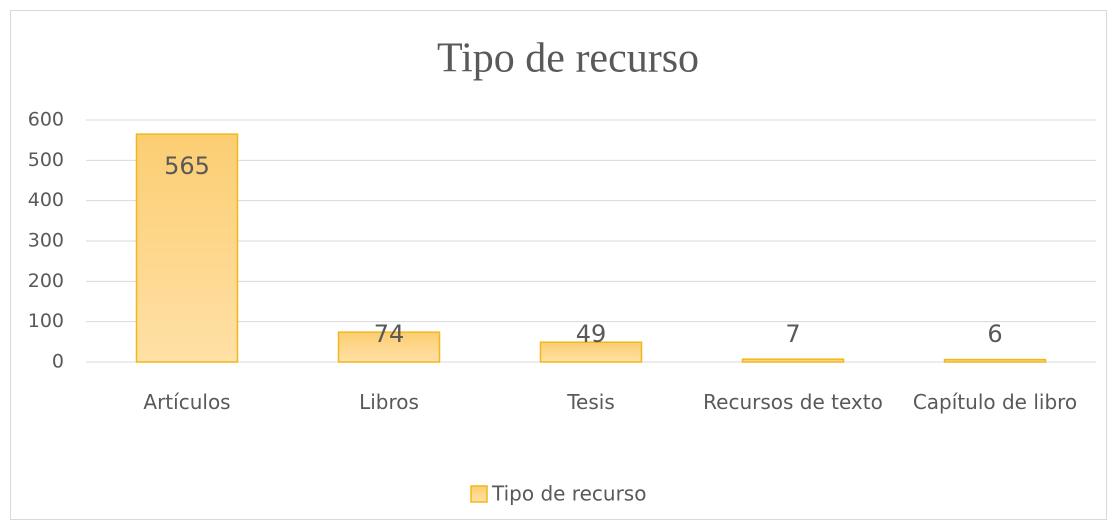 This screenshot has width=1117, height=530. Describe the element at coordinates (389, 334) in the screenshot. I see `data-label: 74` at that location.